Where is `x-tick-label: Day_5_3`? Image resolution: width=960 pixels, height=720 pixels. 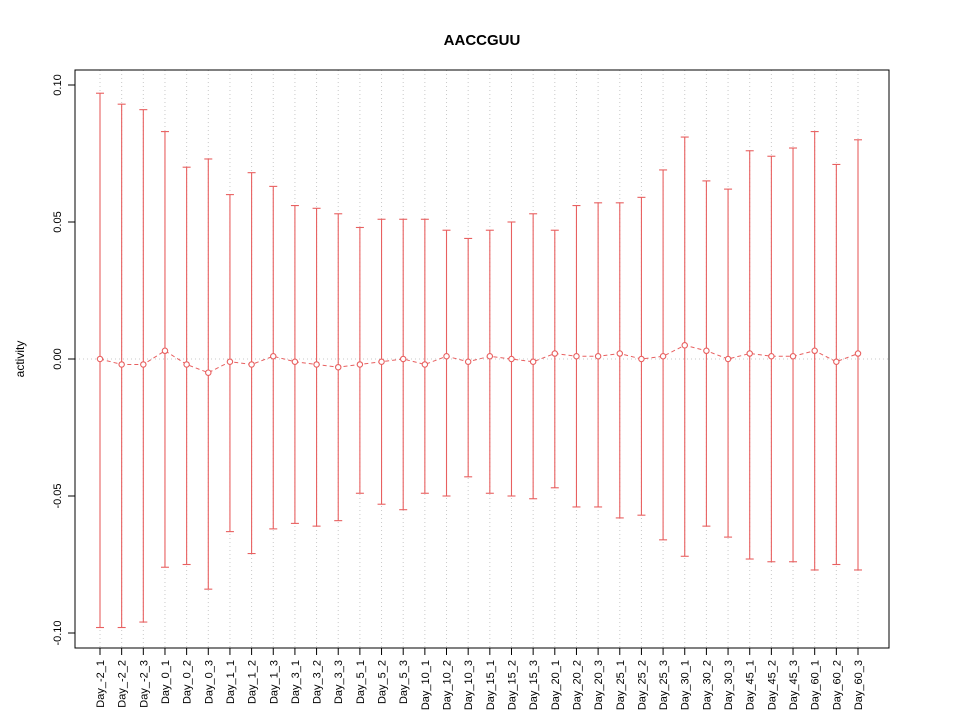
x-tick-label: Day_5_3 is located at coordinates (404, 682).